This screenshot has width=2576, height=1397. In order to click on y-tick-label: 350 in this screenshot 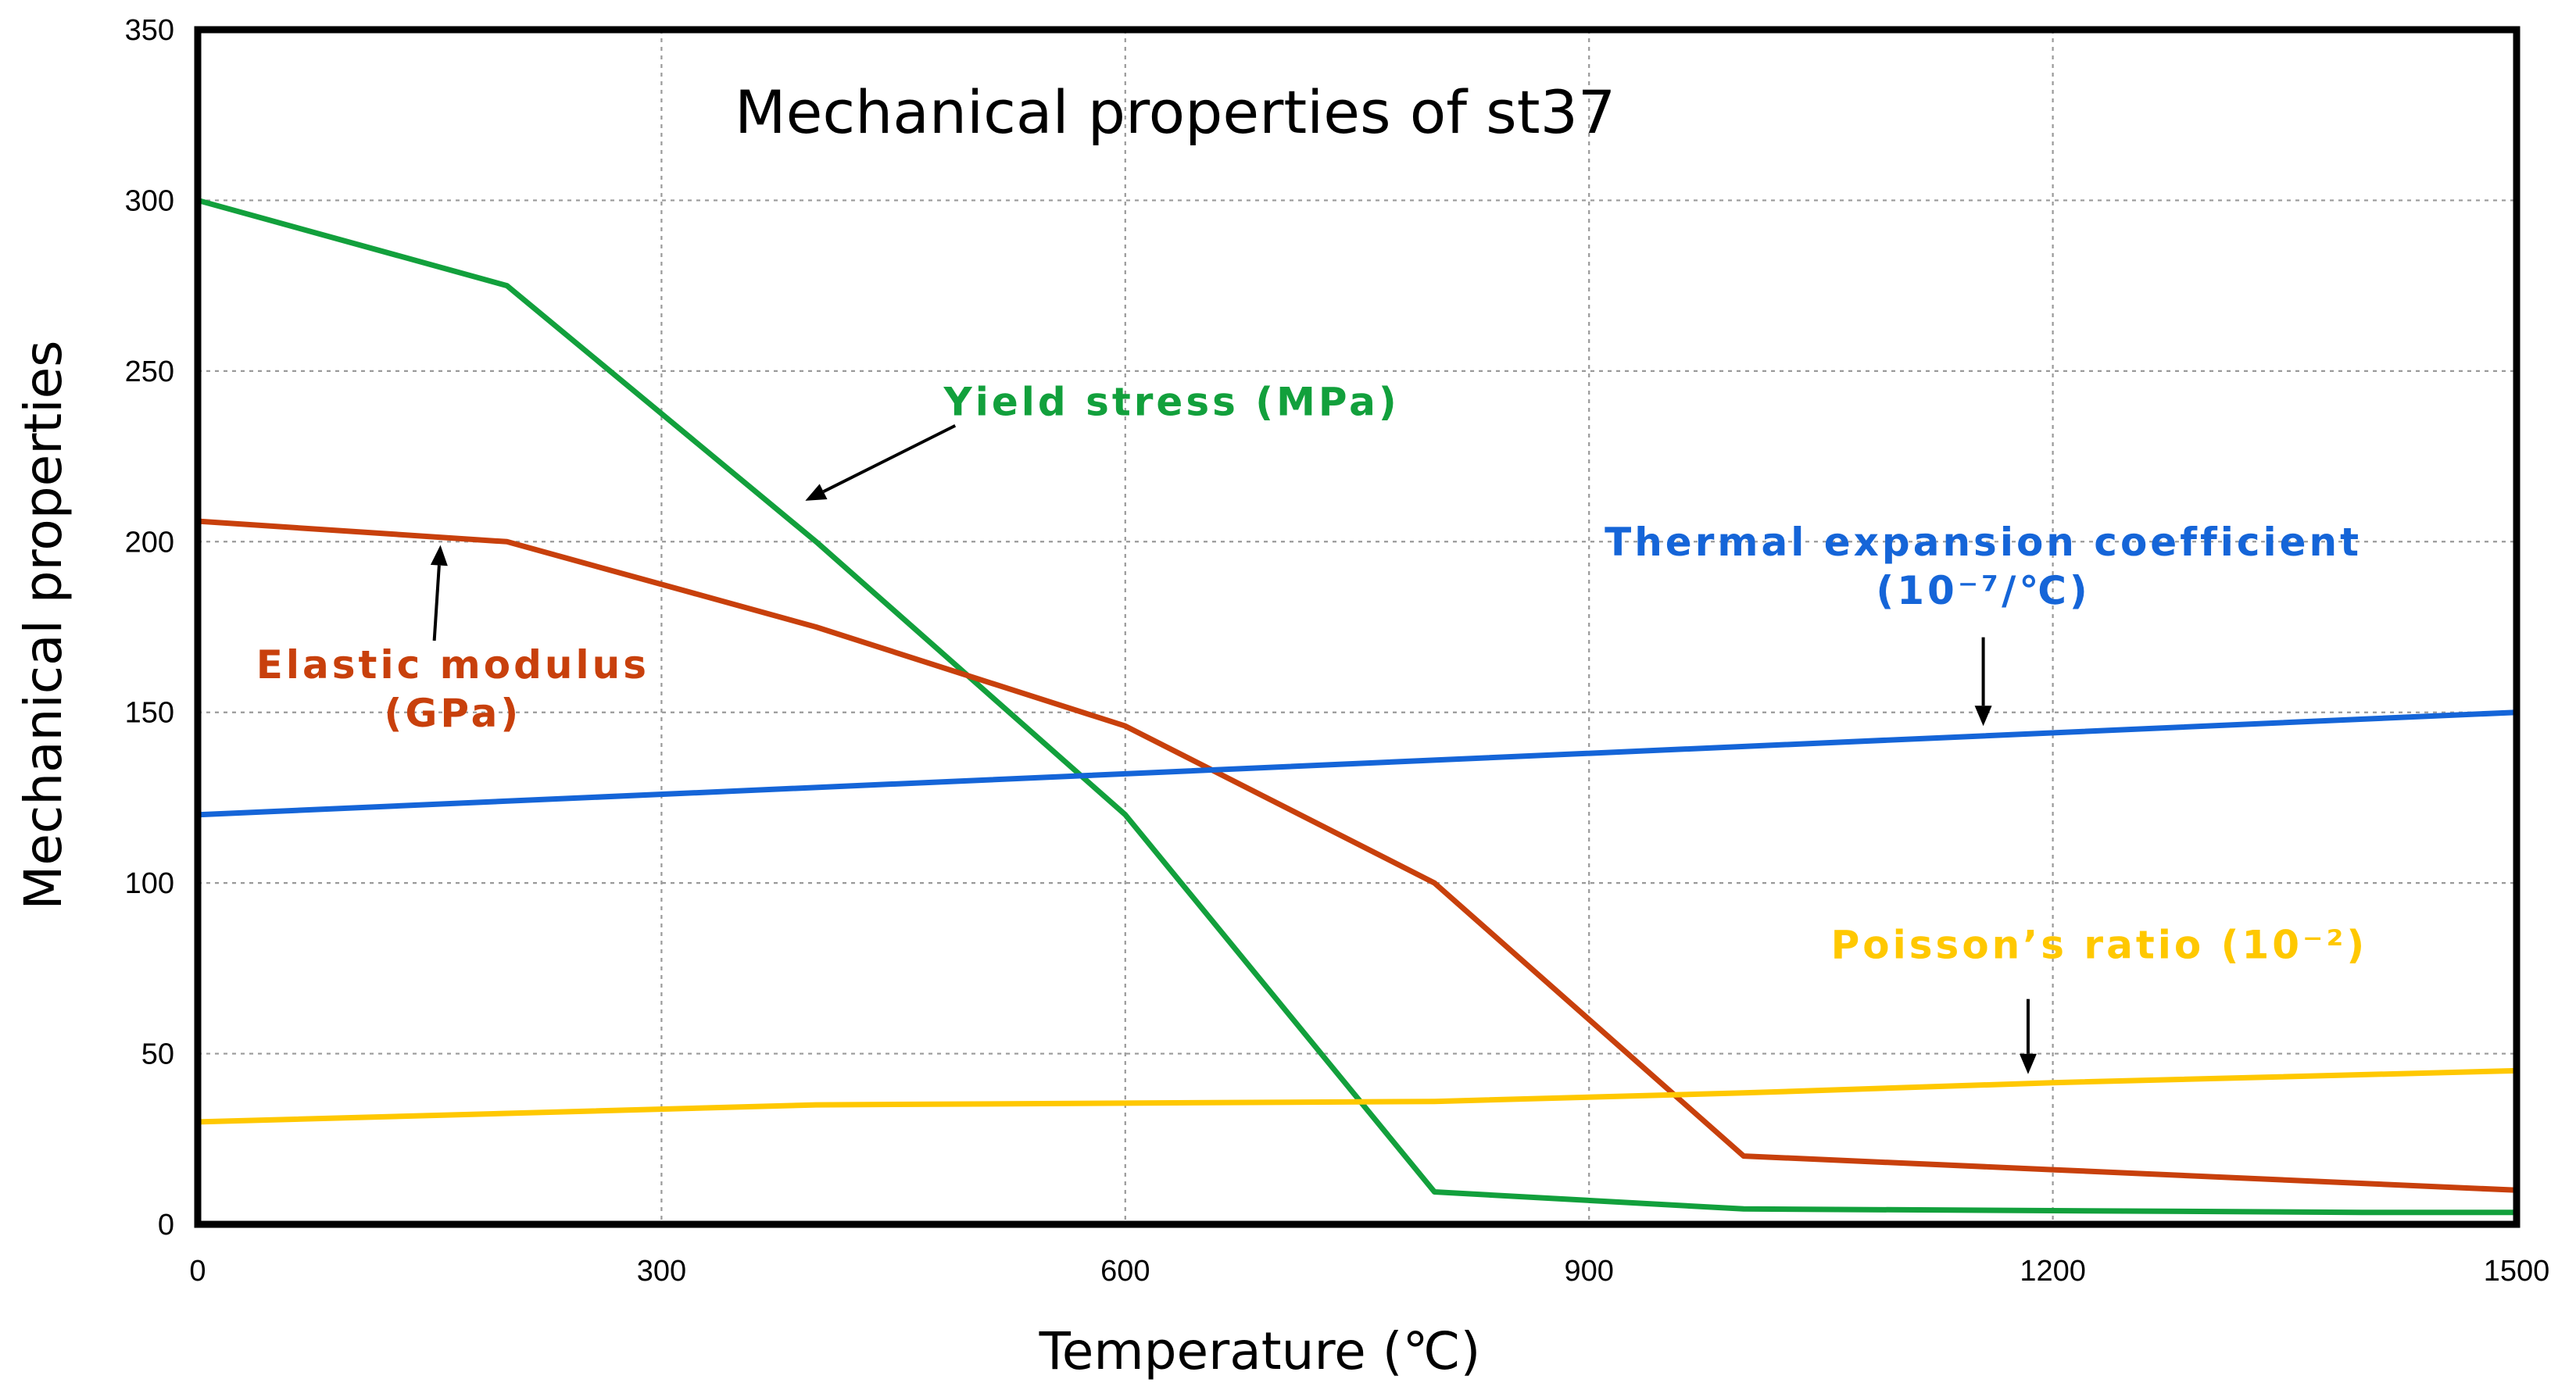, I will do `click(149, 30)`.